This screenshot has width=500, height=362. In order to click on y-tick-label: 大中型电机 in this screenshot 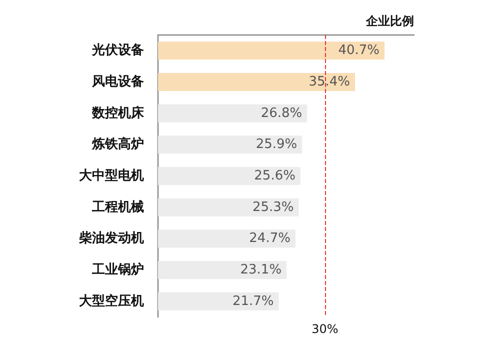, I will do `click(111, 176)`.